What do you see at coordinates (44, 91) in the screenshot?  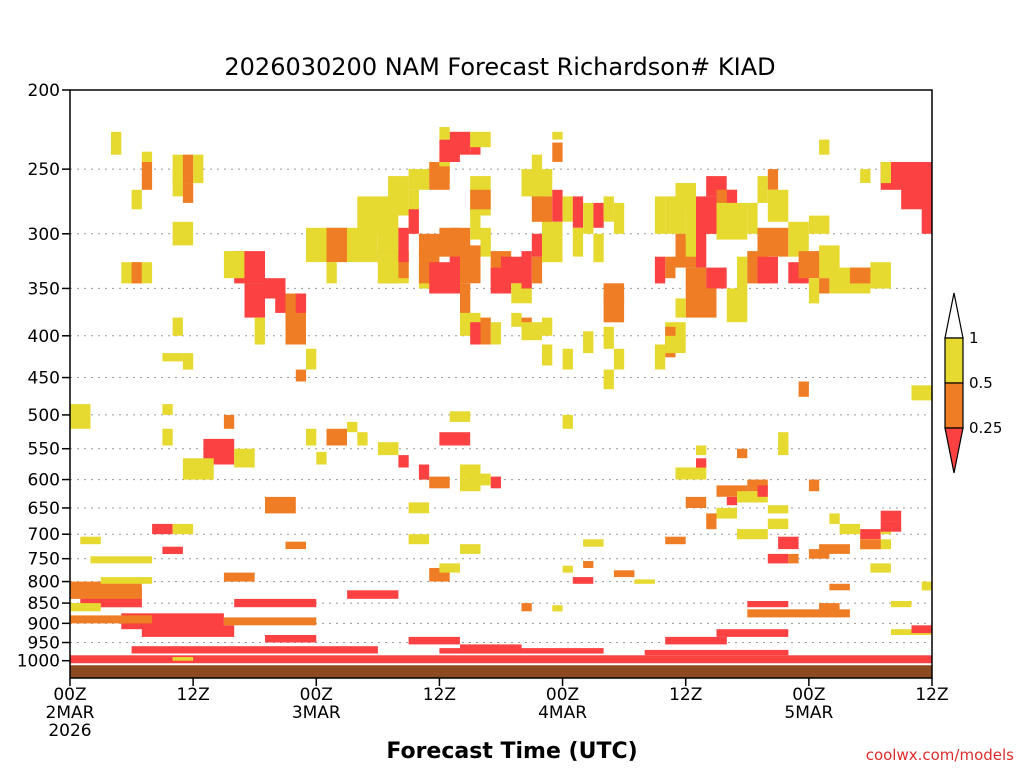 I see `y-tick-label: 200` at bounding box center [44, 91].